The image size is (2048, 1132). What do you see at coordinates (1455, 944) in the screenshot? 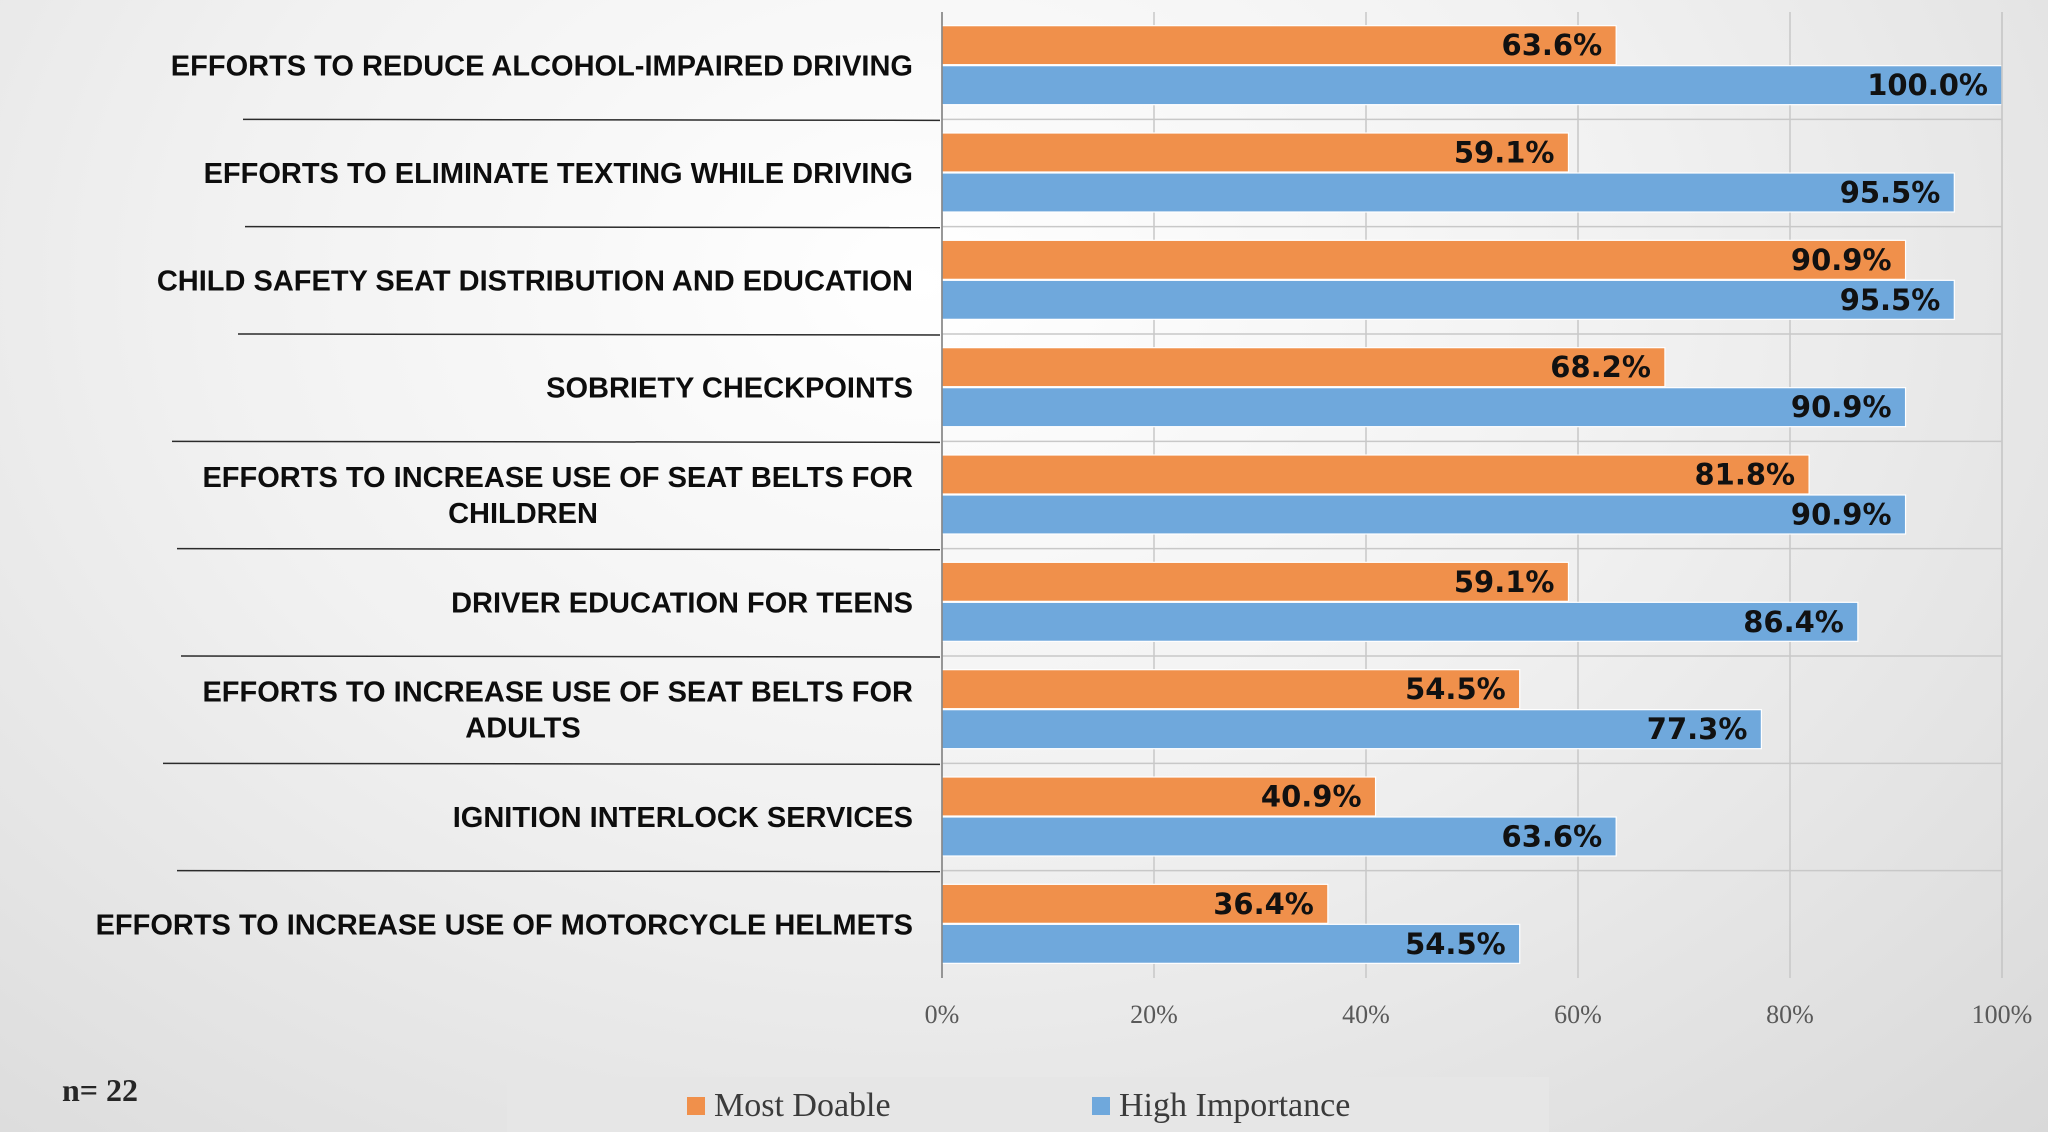
I see `data-label-high-importance: 54.5%` at bounding box center [1455, 944].